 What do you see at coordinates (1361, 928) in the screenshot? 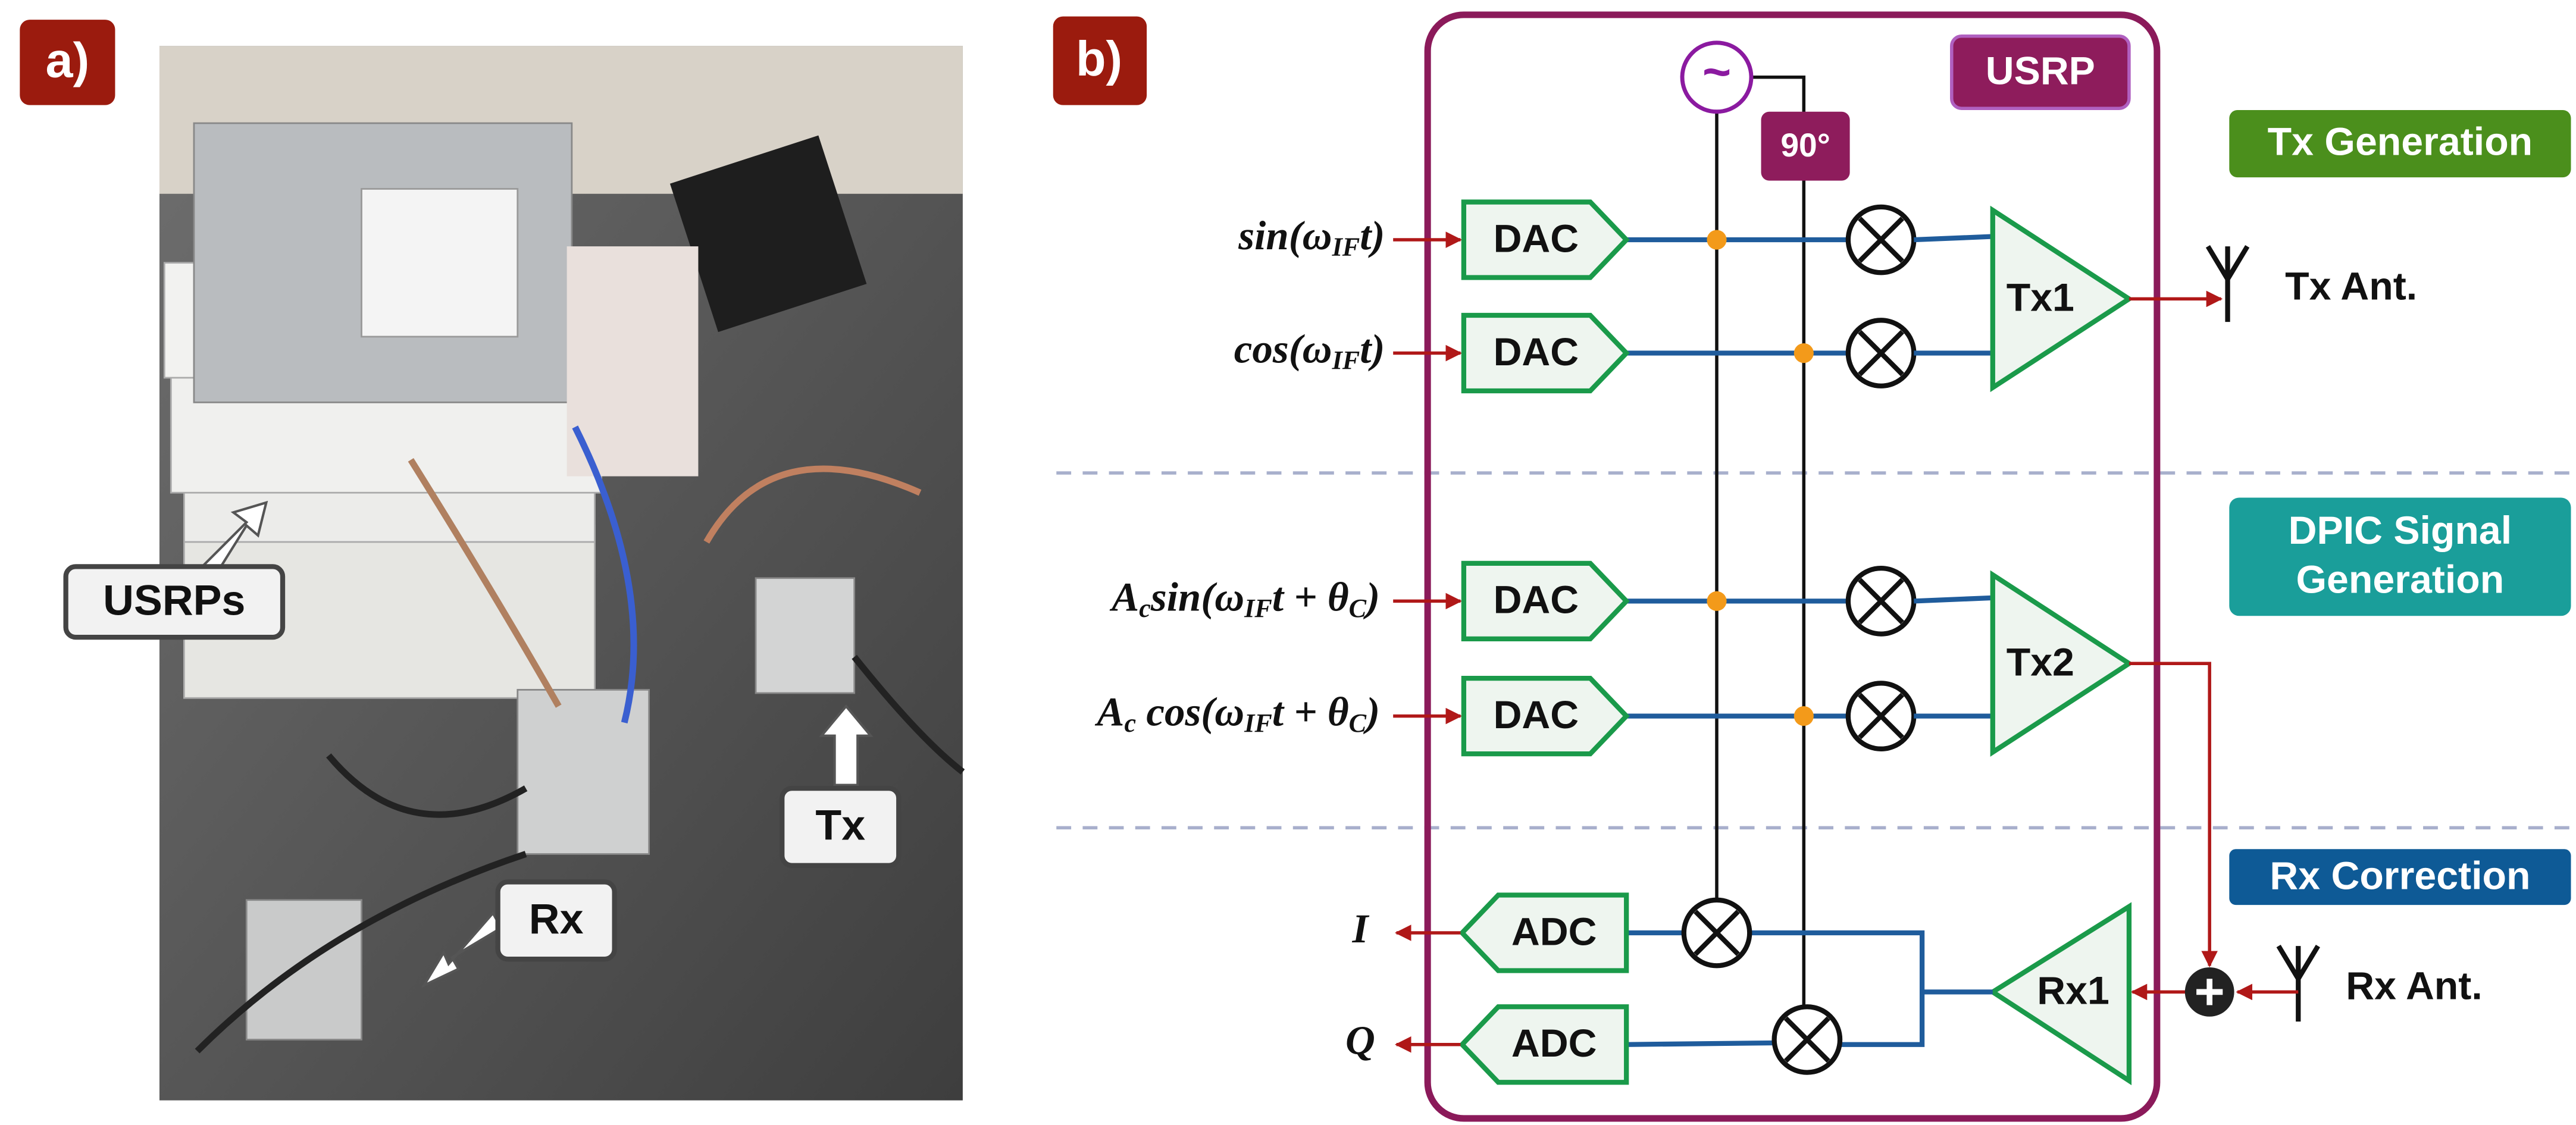
I see `output-signal: I` at bounding box center [1361, 928].